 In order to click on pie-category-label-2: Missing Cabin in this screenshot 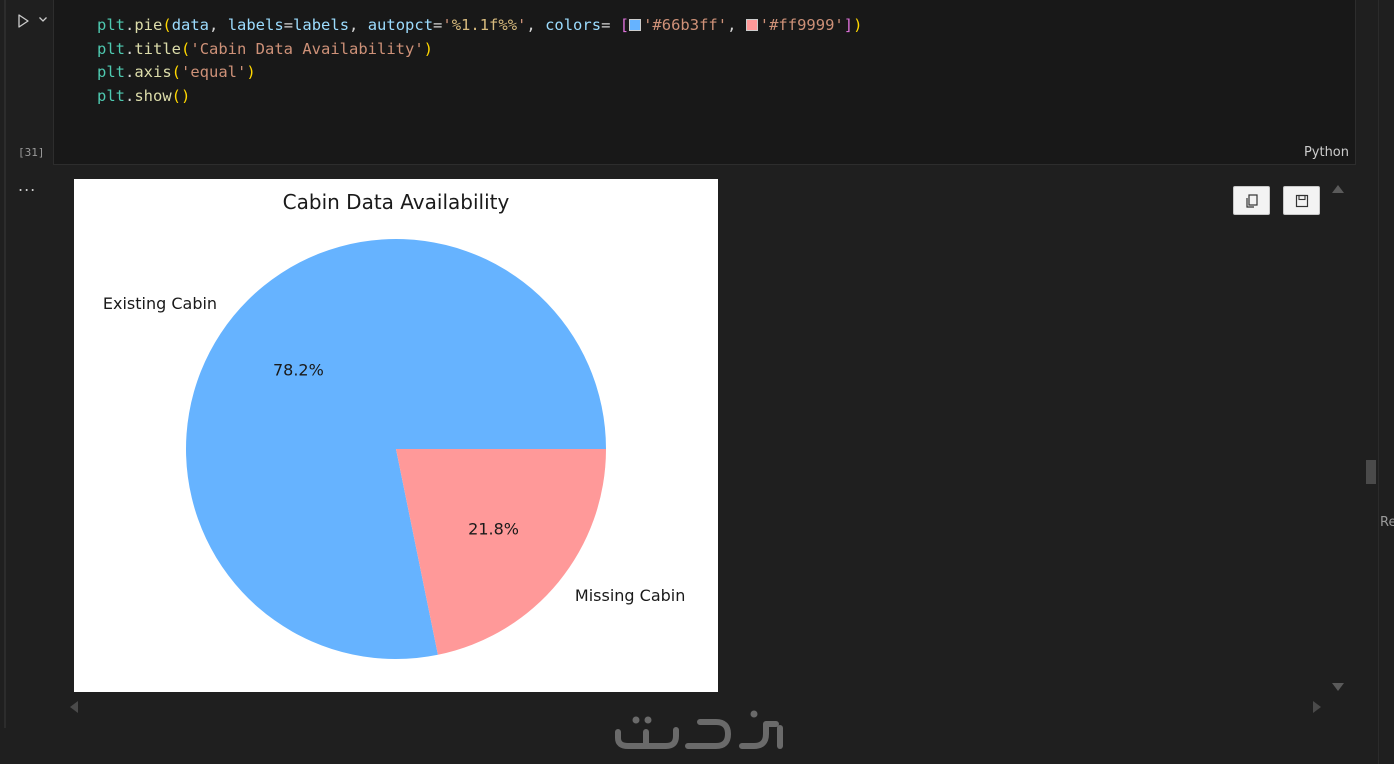, I will do `click(630, 595)`.